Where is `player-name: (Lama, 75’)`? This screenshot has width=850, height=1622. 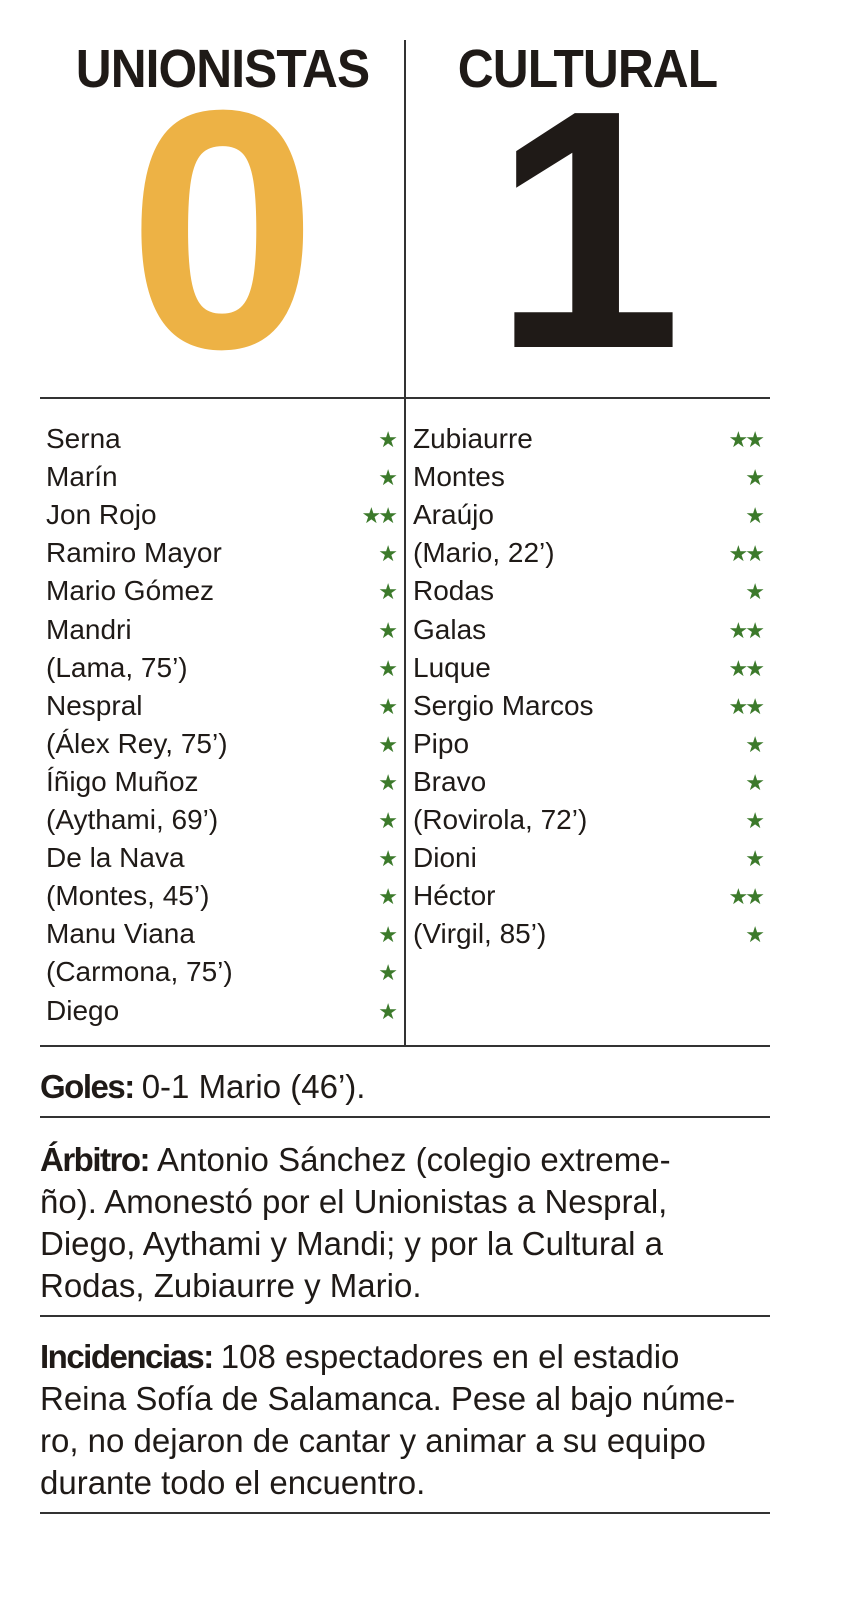 player-name: (Lama, 75’) is located at coordinates (117, 667).